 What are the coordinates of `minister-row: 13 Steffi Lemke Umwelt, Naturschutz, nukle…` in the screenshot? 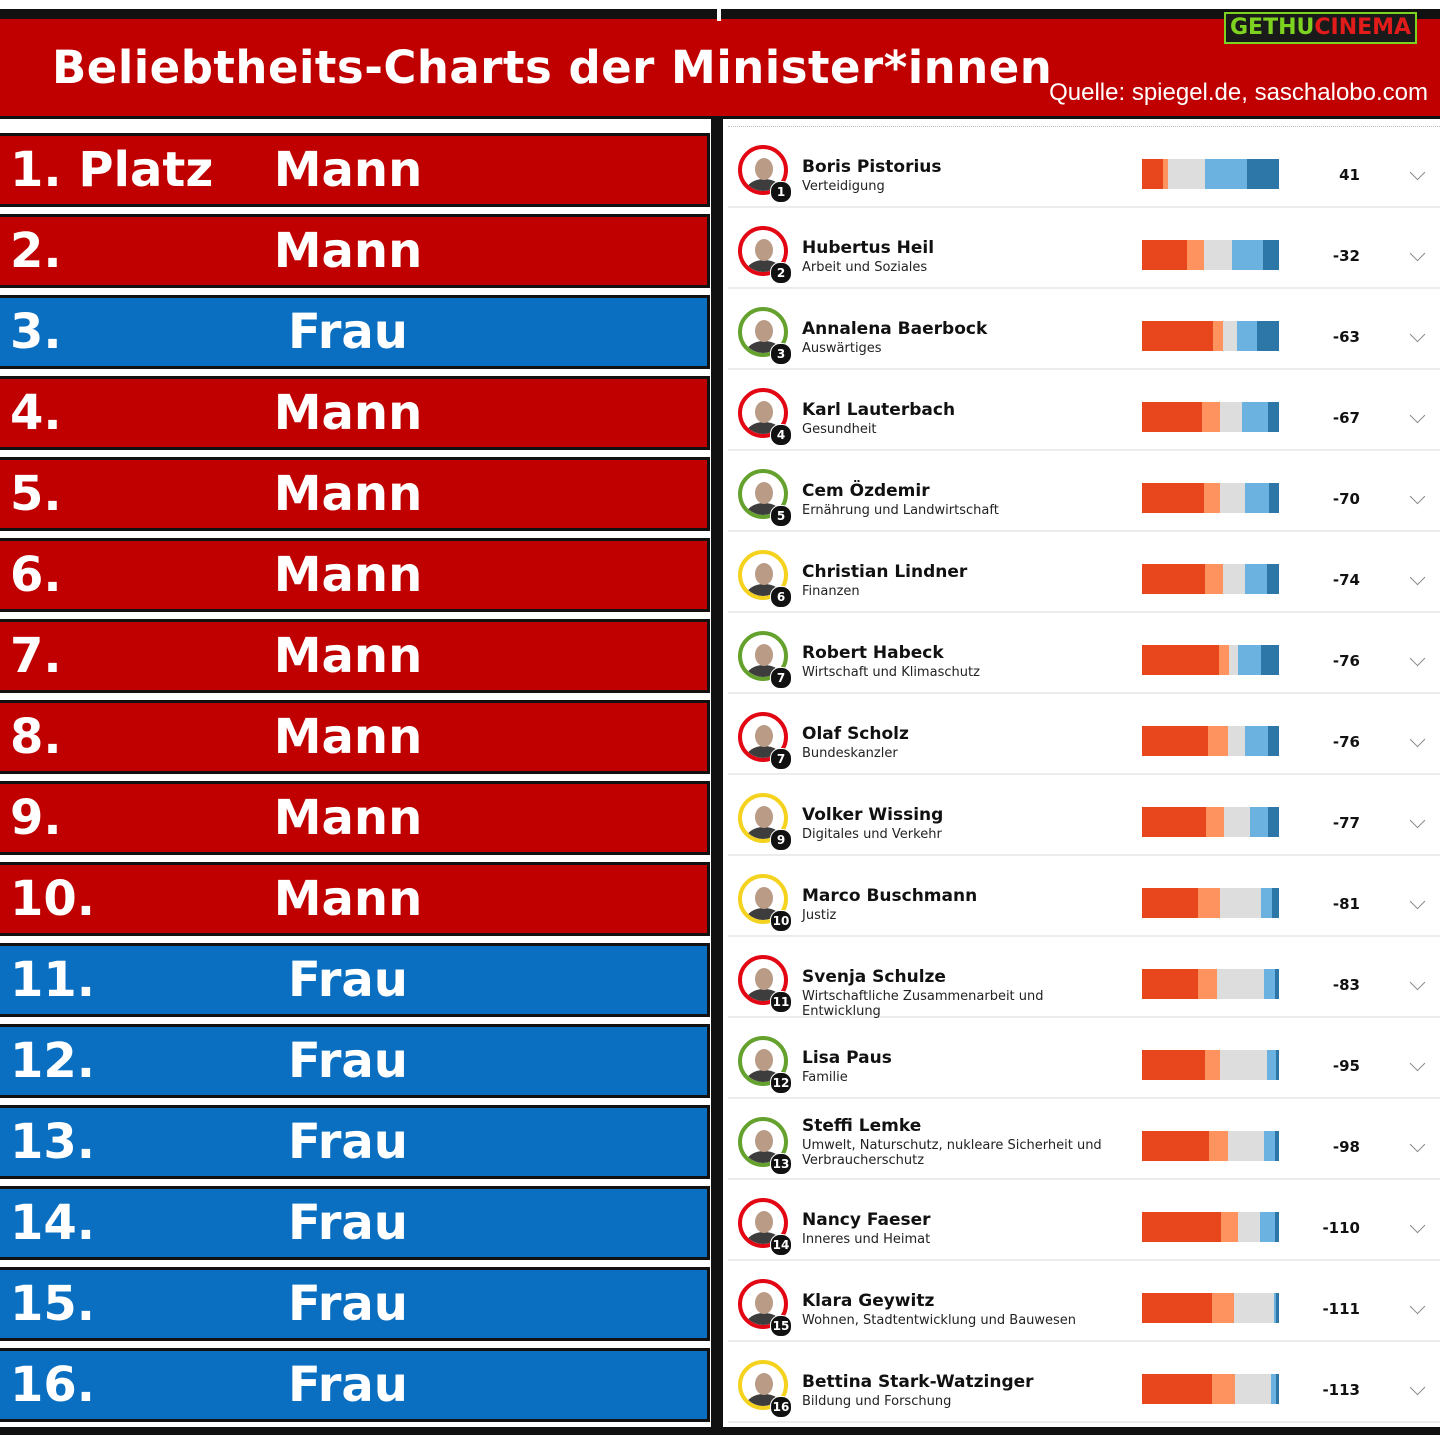 It's located at (1084, 1142).